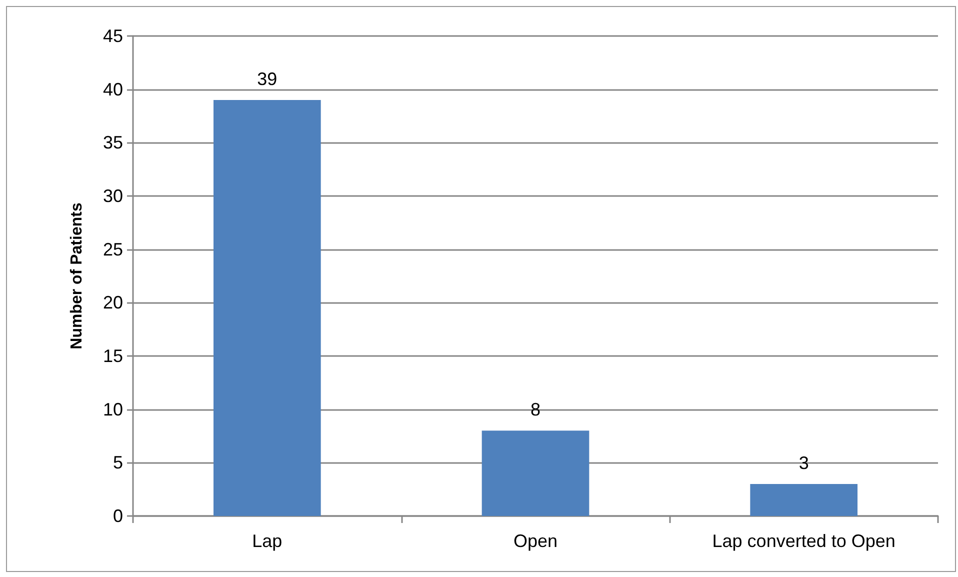 This screenshot has width=958, height=577. What do you see at coordinates (112, 356) in the screenshot?
I see `y-tick-label: 15` at bounding box center [112, 356].